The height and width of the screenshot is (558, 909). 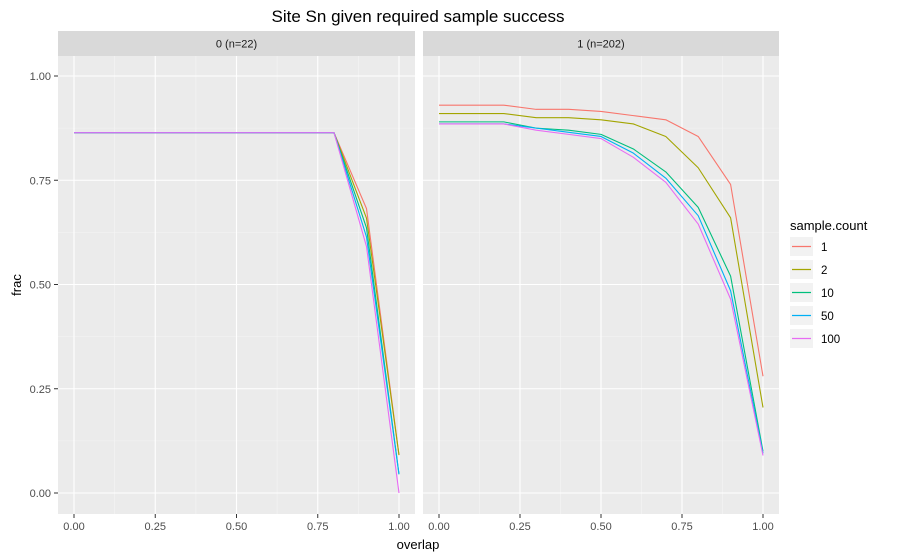 What do you see at coordinates (40, 286) in the screenshot?
I see `y-tick-label: 0.50` at bounding box center [40, 286].